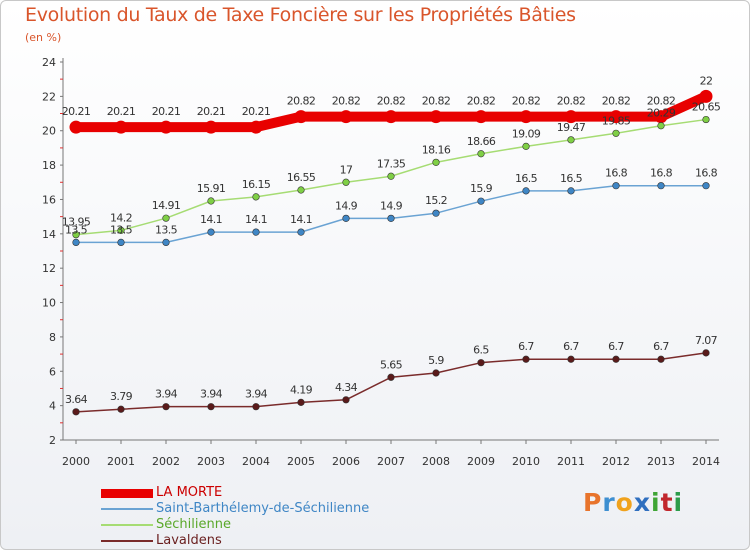 Image resolution: width=750 pixels, height=550 pixels. I want to click on y-tick-label: 20, so click(49, 131).